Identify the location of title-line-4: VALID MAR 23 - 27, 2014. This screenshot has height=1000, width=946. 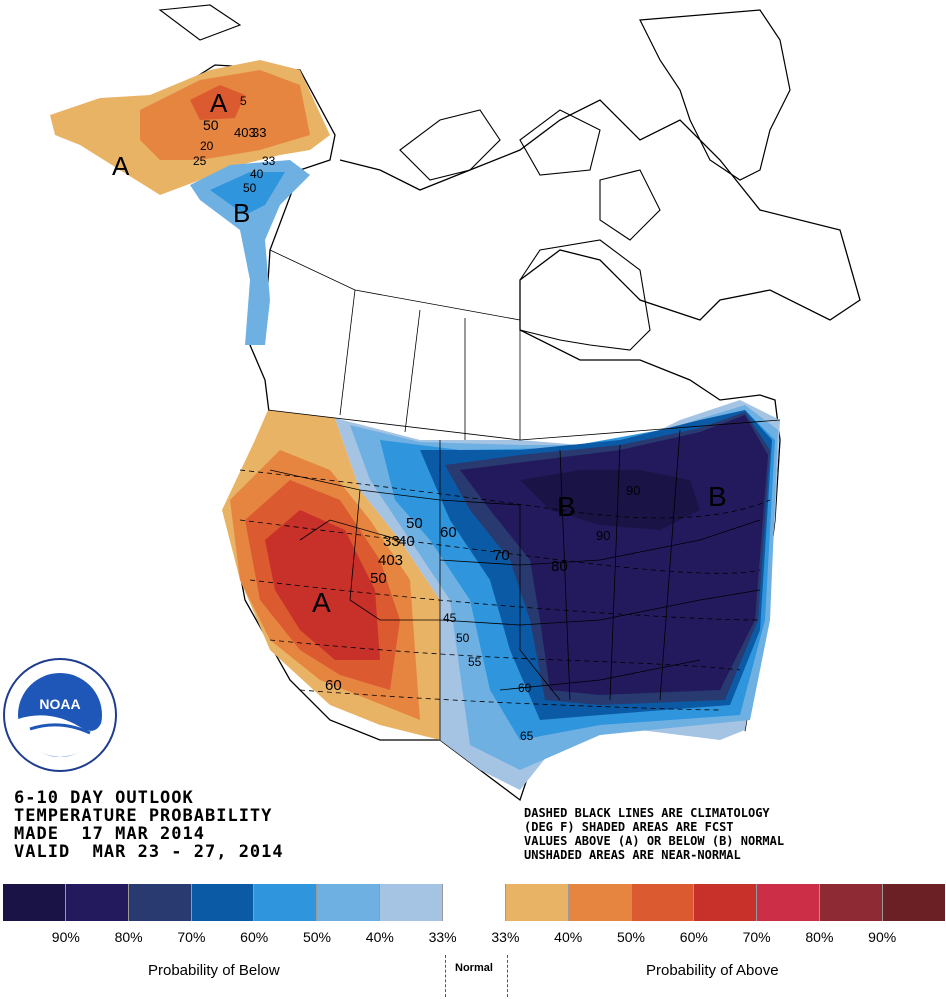
(149, 852).